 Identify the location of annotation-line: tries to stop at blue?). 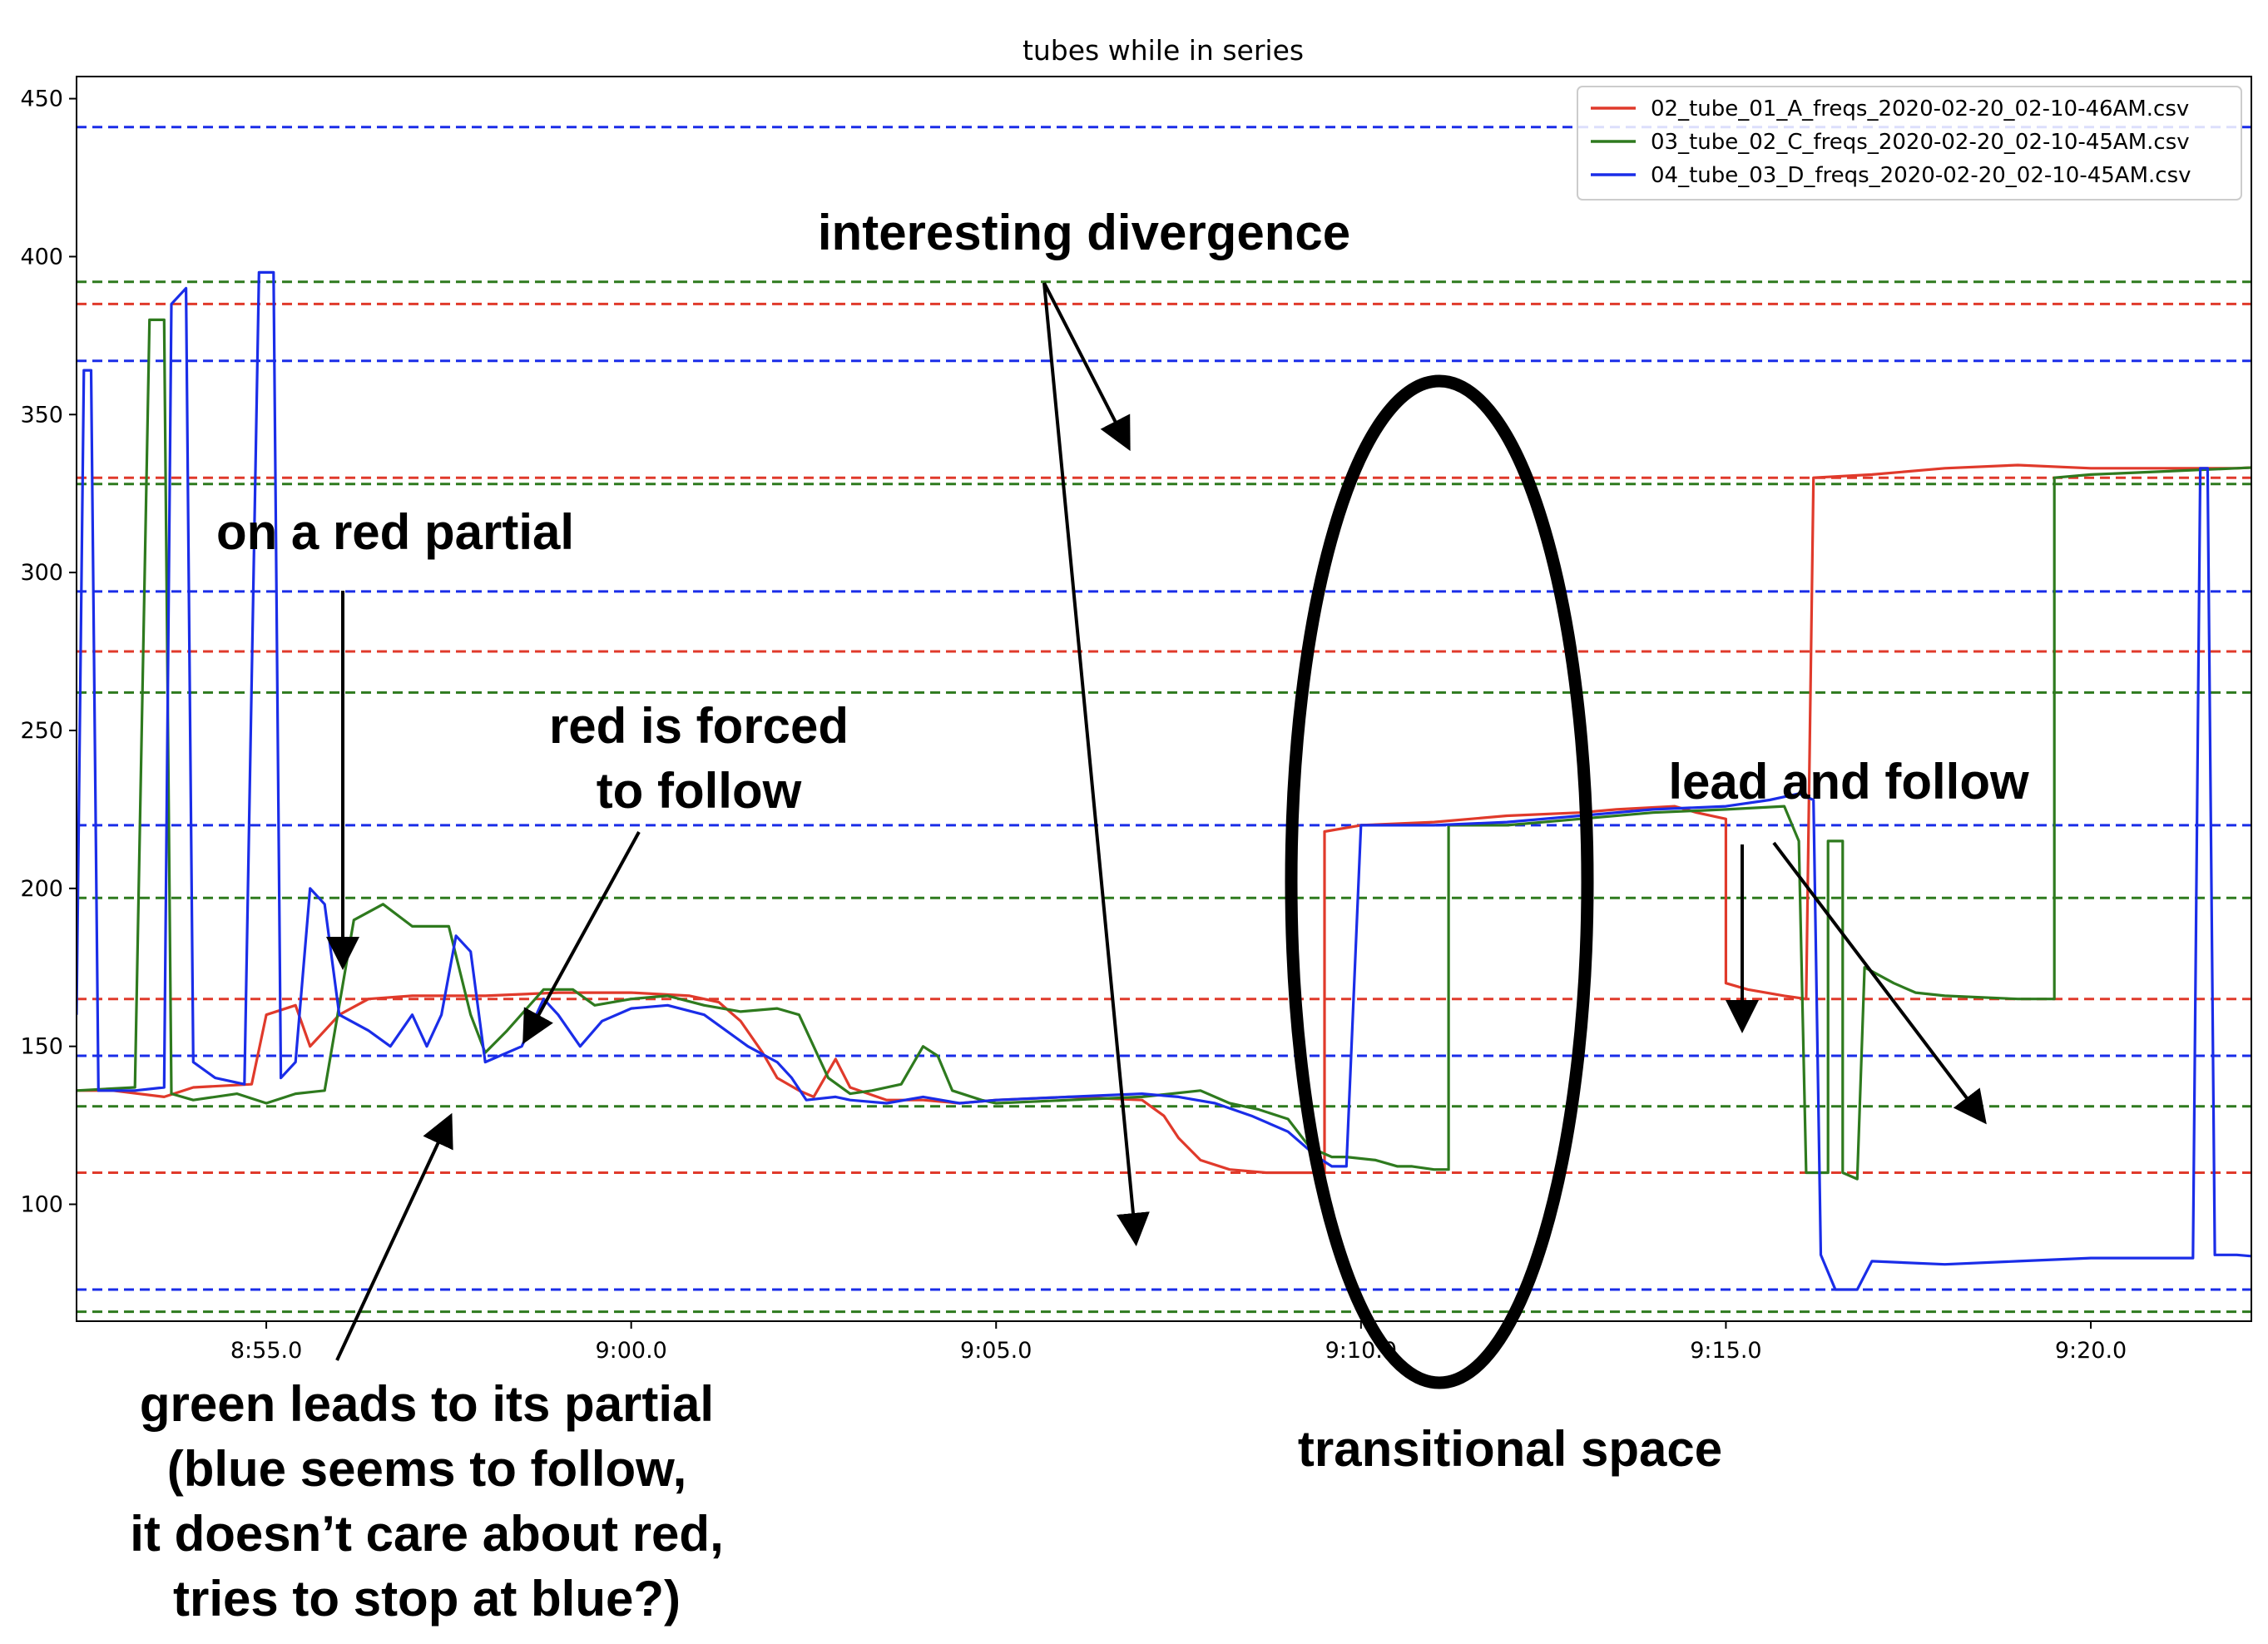
(427, 1599).